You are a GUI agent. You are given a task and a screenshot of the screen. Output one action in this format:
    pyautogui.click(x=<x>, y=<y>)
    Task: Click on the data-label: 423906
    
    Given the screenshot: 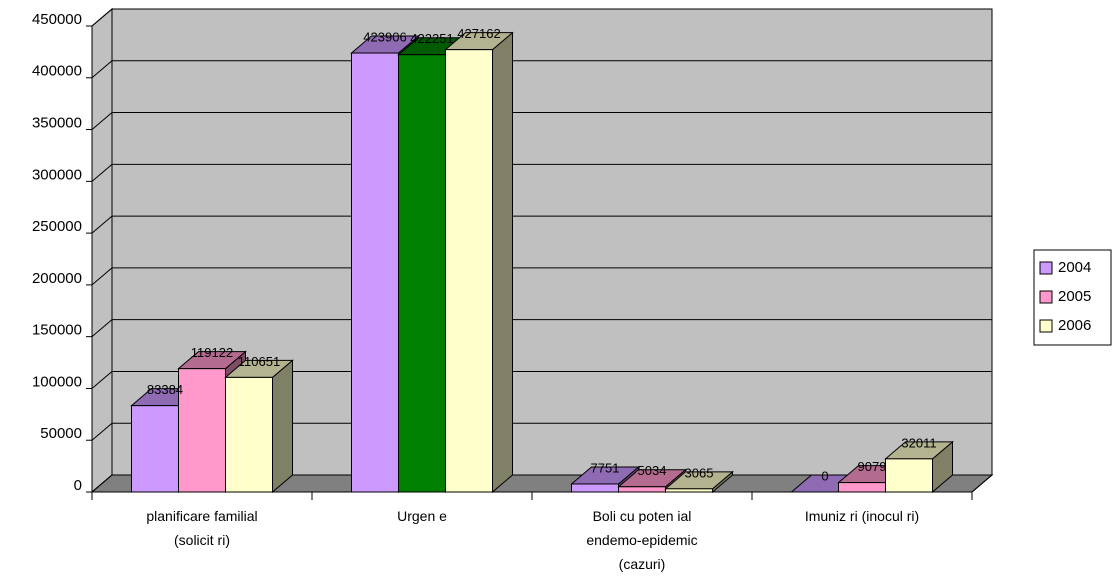 What is the action you would take?
    pyautogui.click(x=384, y=36)
    